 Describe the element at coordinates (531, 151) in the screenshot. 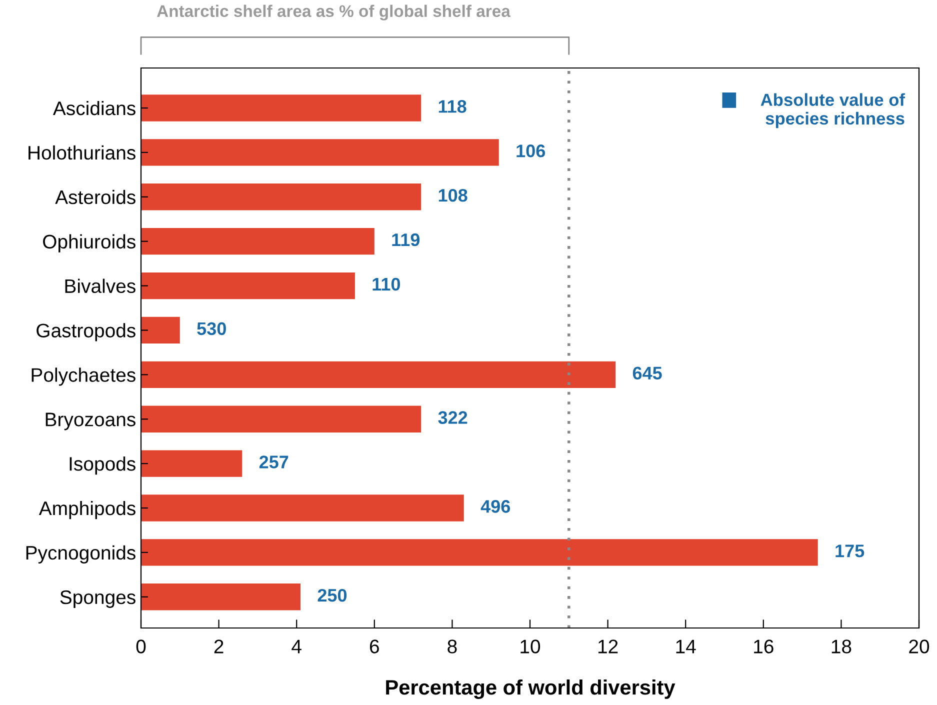

I see `annotation: 106` at that location.